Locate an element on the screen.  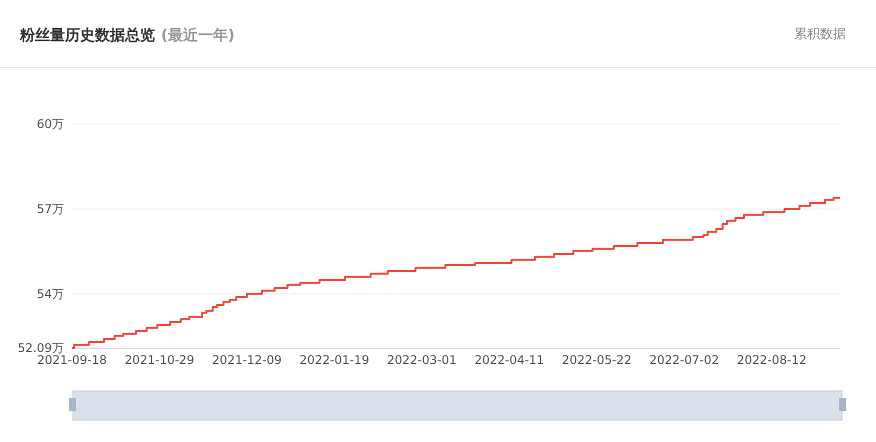
x-tick-label: 2022-04-11 is located at coordinates (509, 360).